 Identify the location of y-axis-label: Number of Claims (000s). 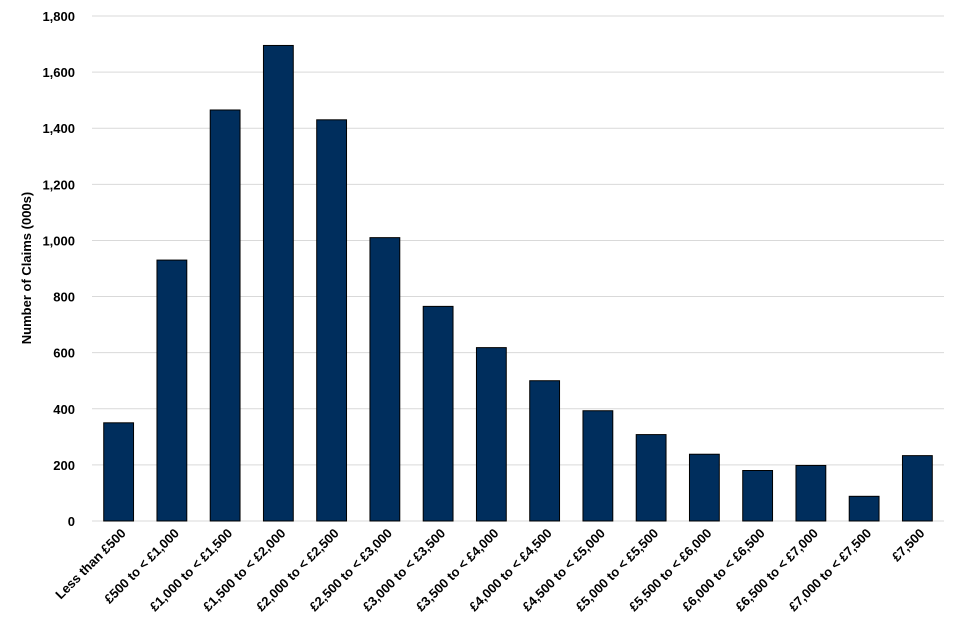
(26, 268).